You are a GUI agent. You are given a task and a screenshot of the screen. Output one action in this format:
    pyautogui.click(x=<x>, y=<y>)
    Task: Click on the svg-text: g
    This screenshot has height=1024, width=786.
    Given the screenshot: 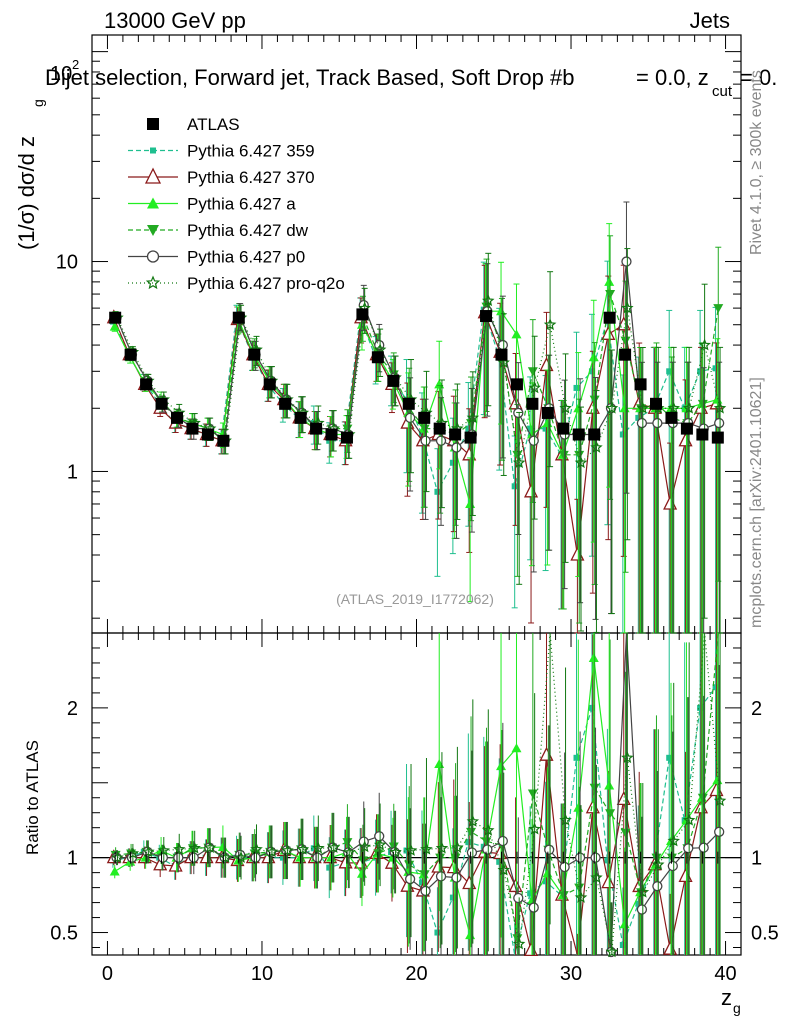 What is the action you would take?
    pyautogui.click(x=38, y=103)
    